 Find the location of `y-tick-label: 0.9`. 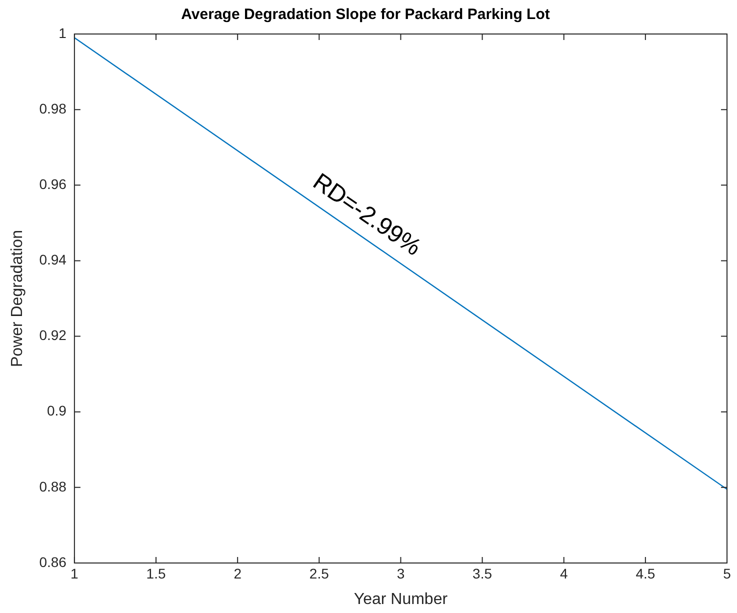

y-tick-label: 0.9 is located at coordinates (56, 410).